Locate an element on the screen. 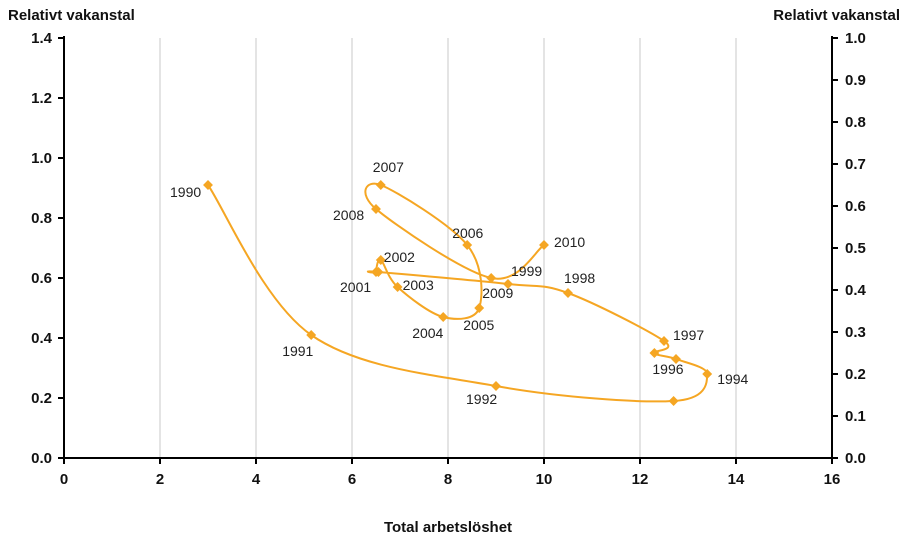  point-label-2004: 2004 is located at coordinates (427, 333).